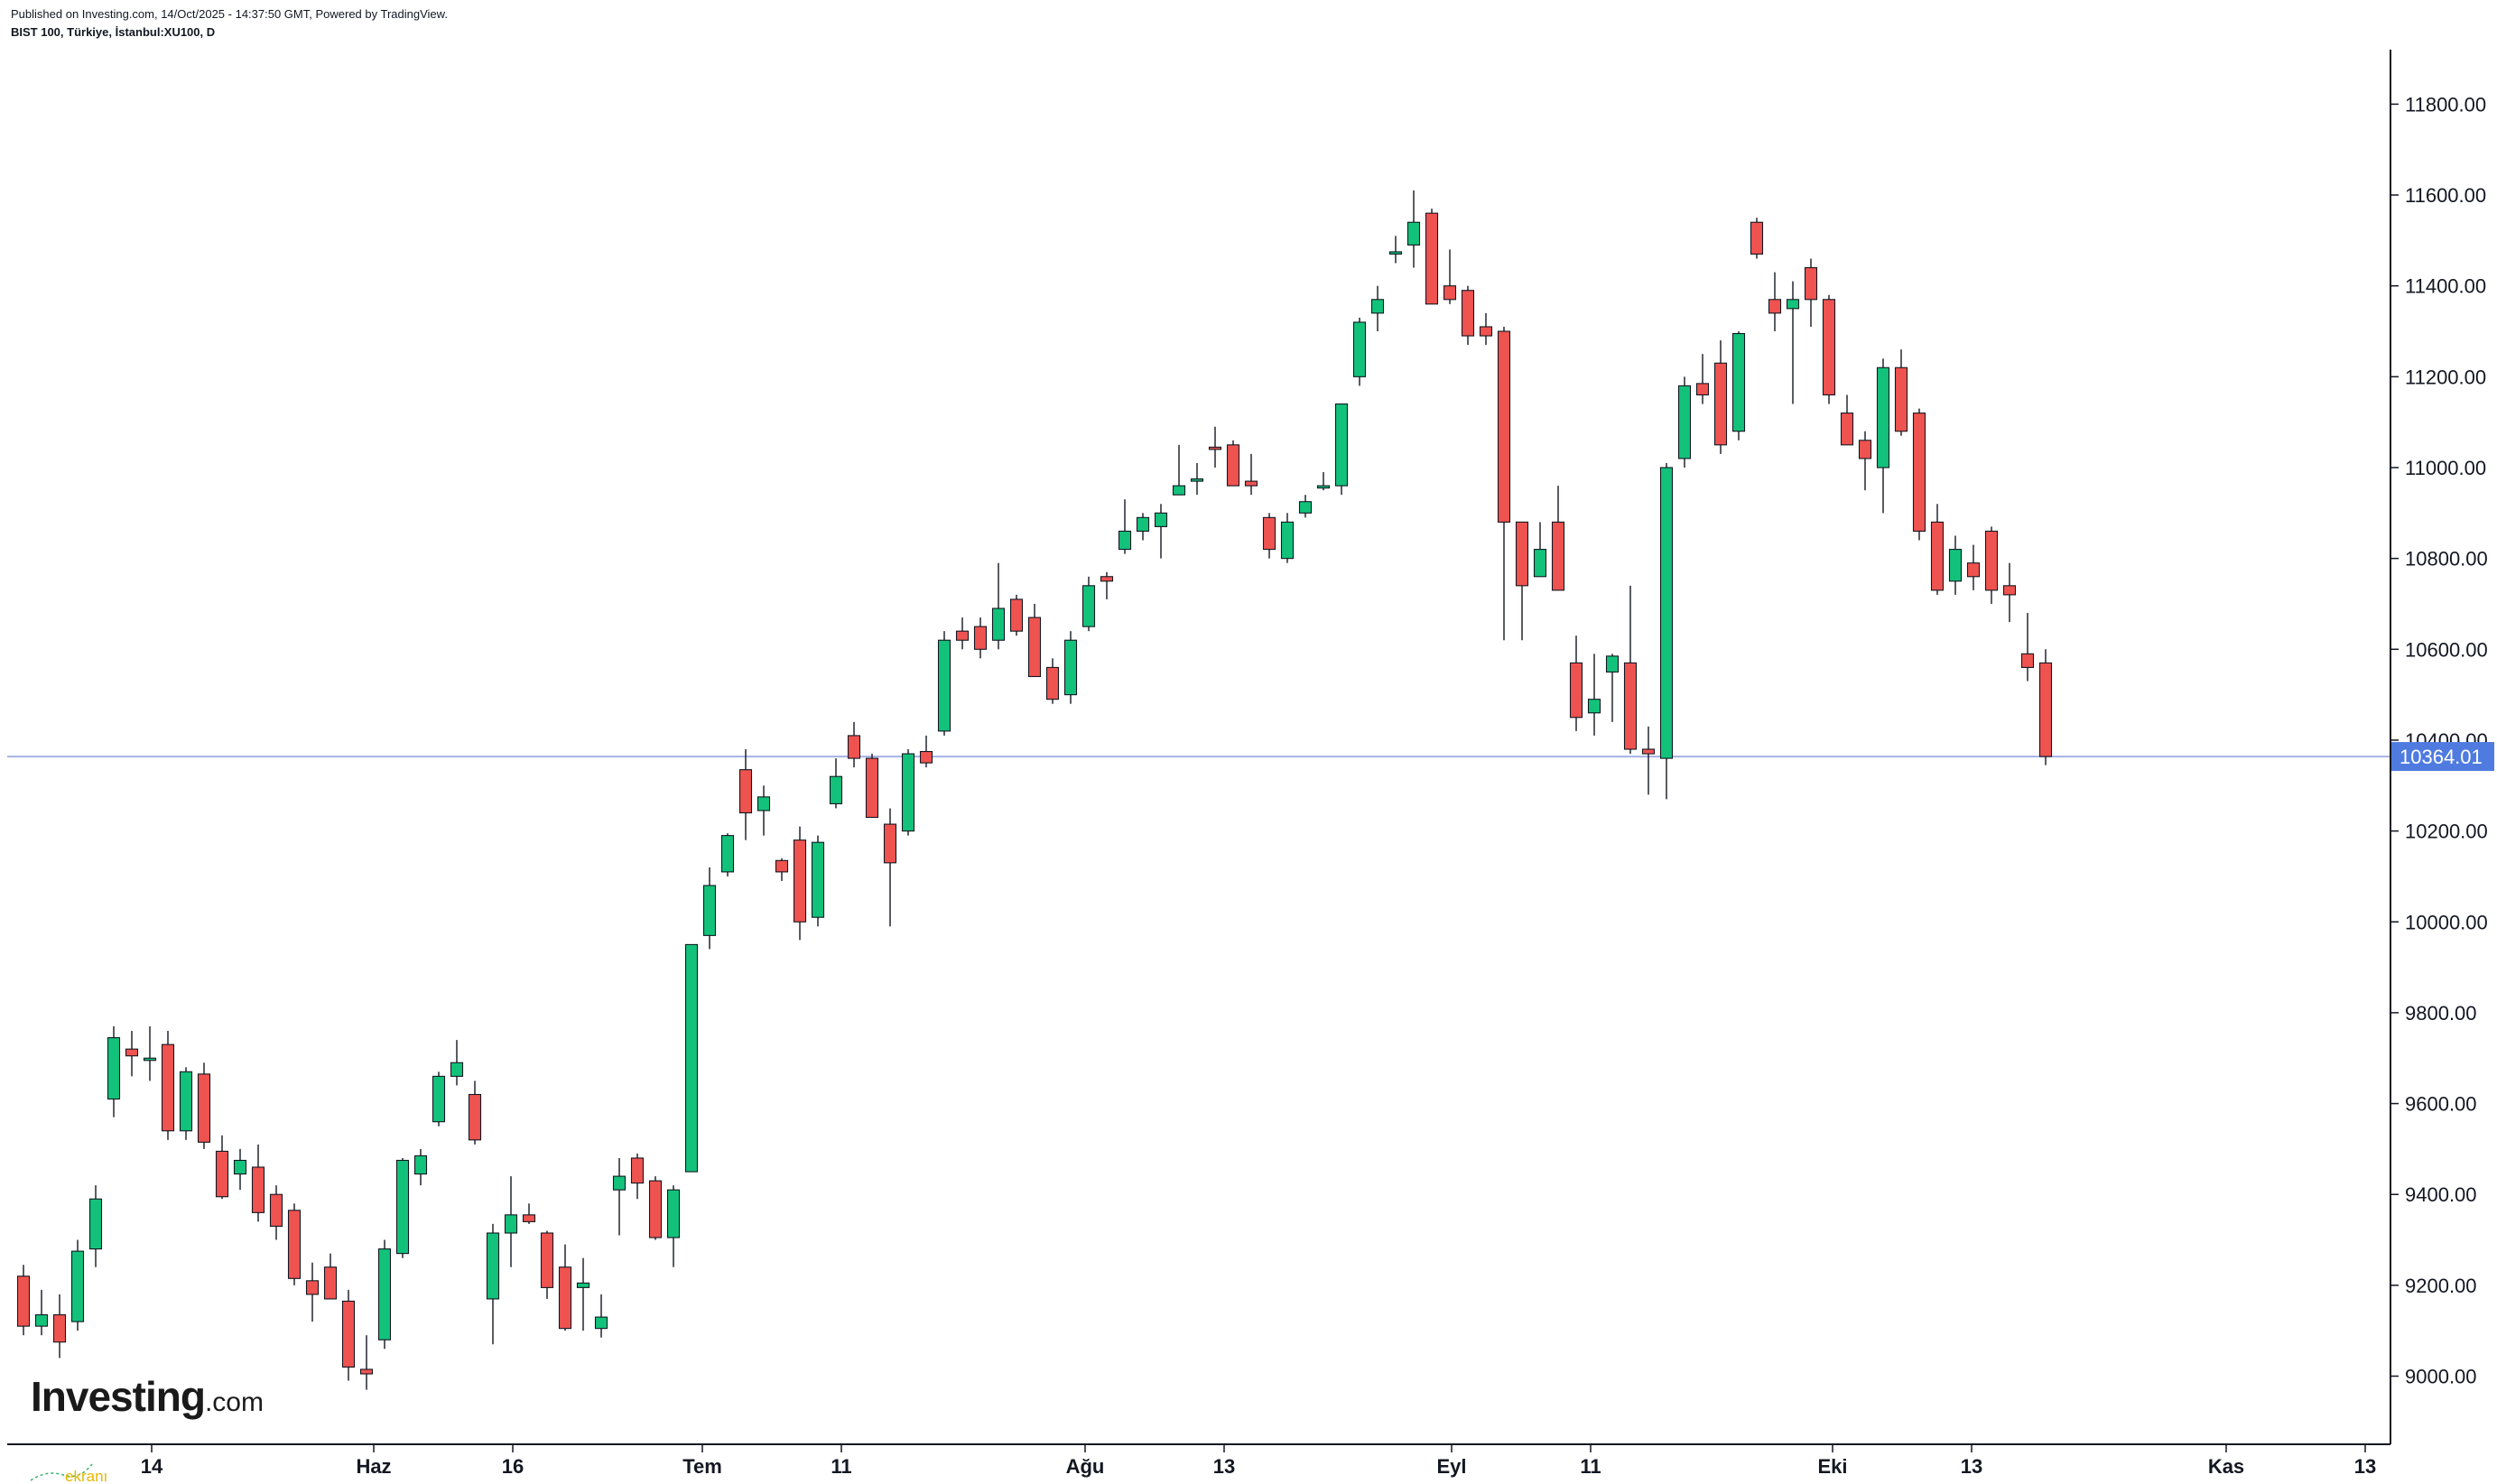 The height and width of the screenshot is (1484, 2497). What do you see at coordinates (2441, 1286) in the screenshot?
I see `y-tick-label: 9200.00` at bounding box center [2441, 1286].